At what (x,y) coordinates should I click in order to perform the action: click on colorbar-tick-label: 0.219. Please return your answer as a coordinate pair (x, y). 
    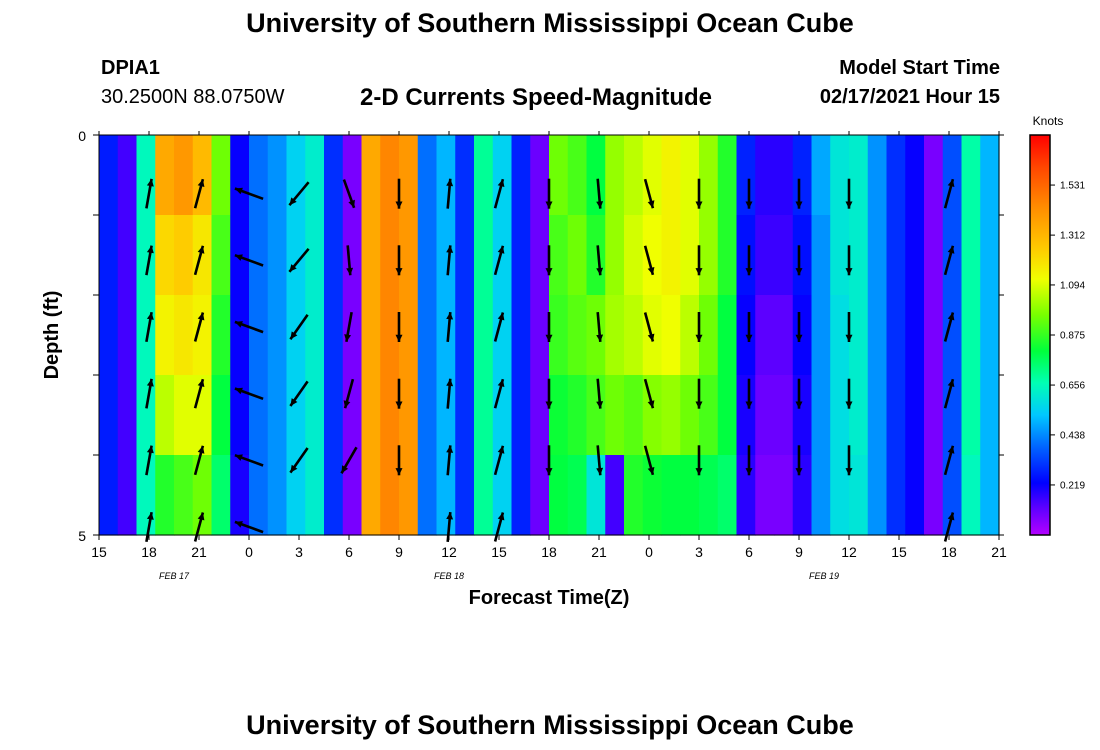
    Looking at the image, I should click on (1072, 485).